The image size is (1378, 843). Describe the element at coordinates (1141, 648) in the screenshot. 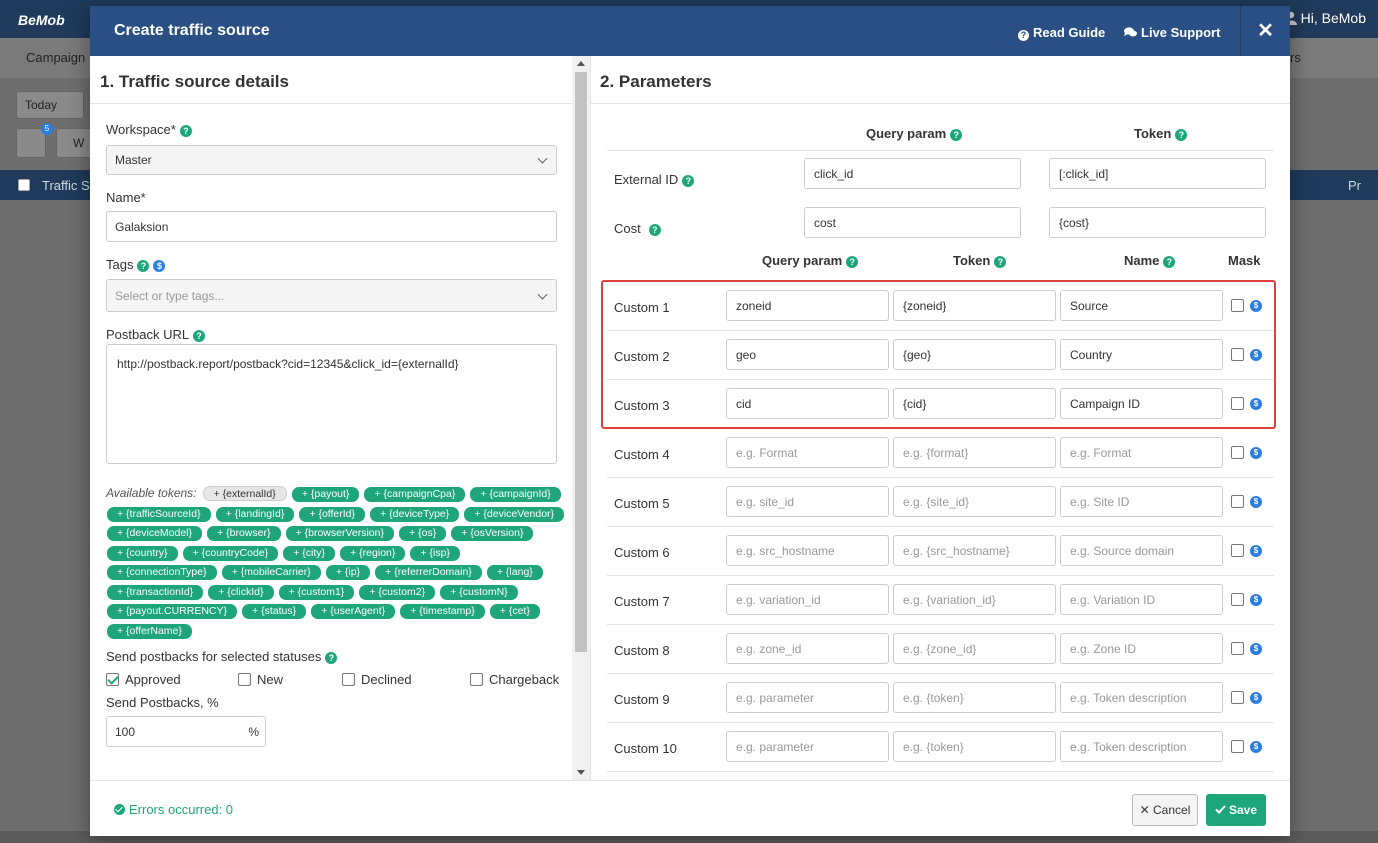

I see `custom-name-input: e.g. Zone ID` at that location.